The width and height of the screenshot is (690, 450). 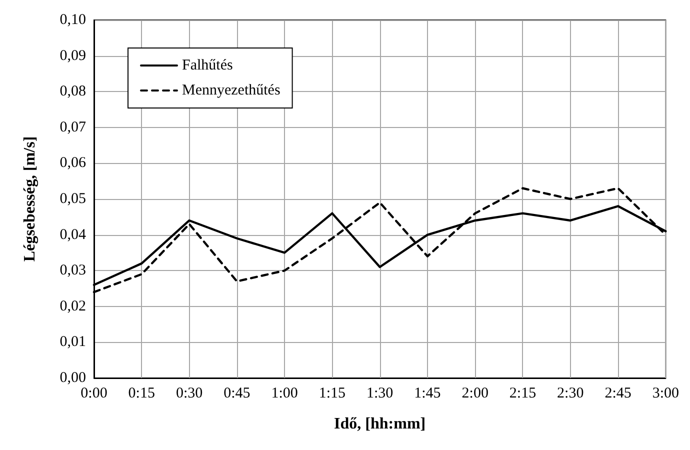 I want to click on y-axis-title: Légsebesség, [m/s], so click(x=30, y=199).